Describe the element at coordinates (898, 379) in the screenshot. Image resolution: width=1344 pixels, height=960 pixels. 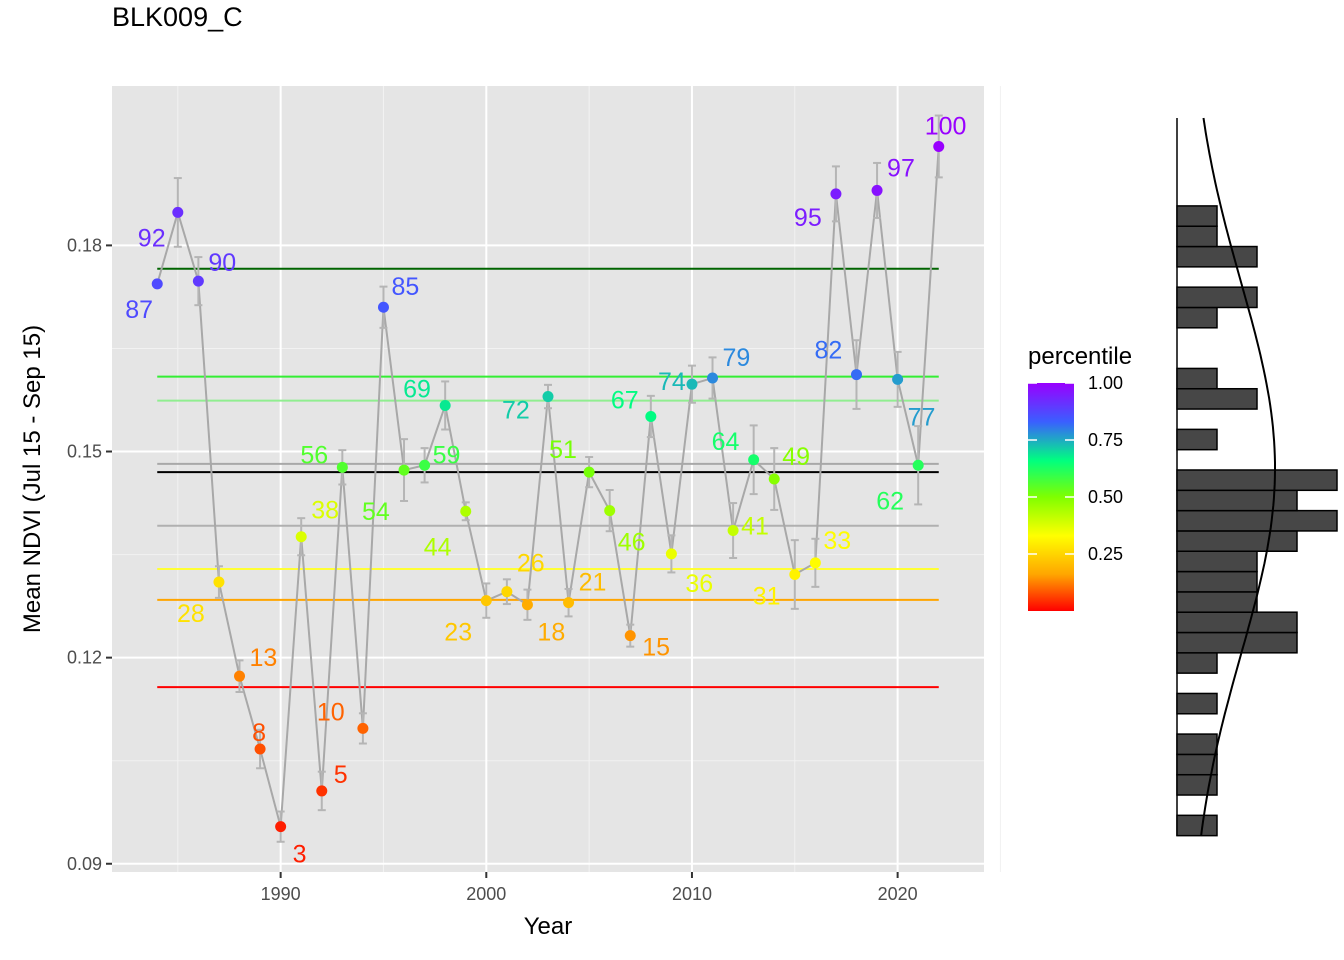
I see `data-point-2020` at that location.